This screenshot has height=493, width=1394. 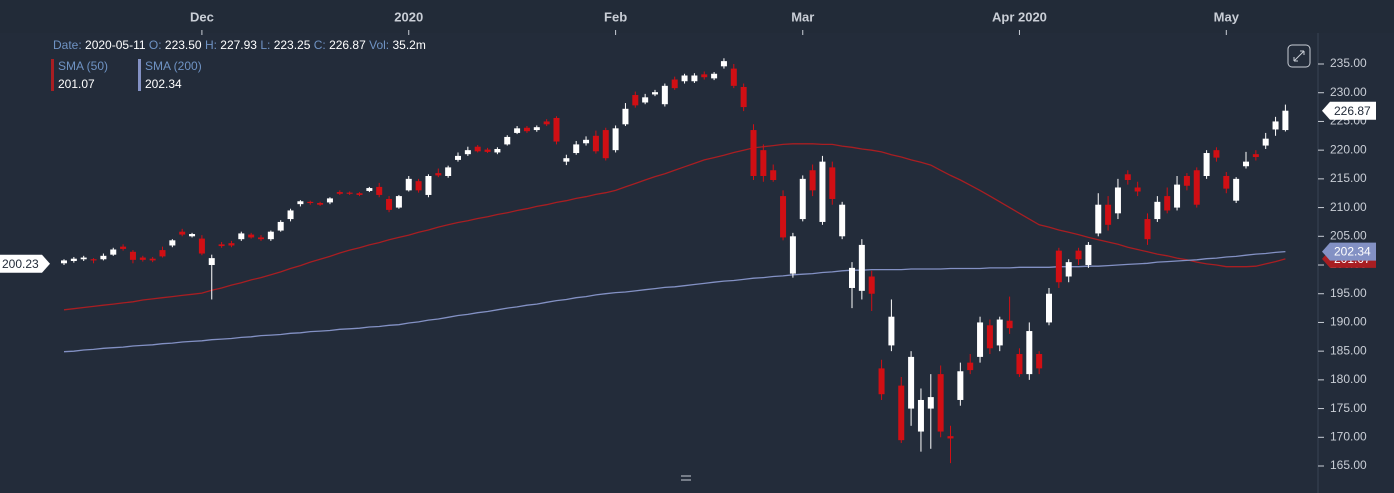 I want to click on resize-handle, so click(x=686, y=478).